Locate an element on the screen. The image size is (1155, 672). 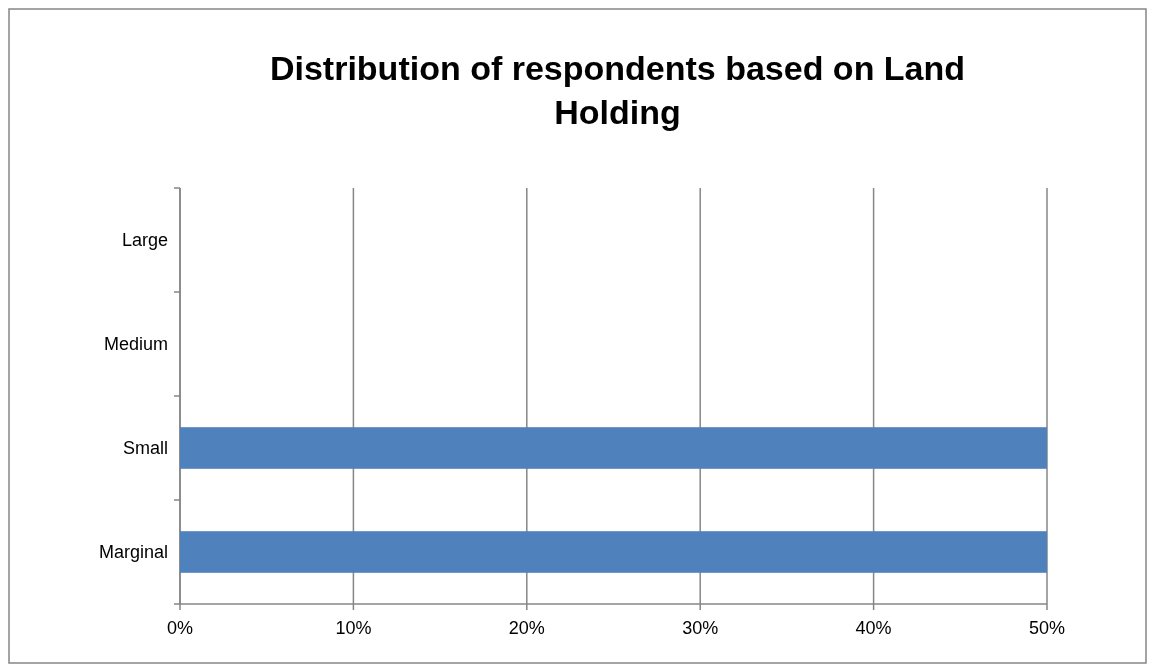
x-tick-label: 30% is located at coordinates (700, 628).